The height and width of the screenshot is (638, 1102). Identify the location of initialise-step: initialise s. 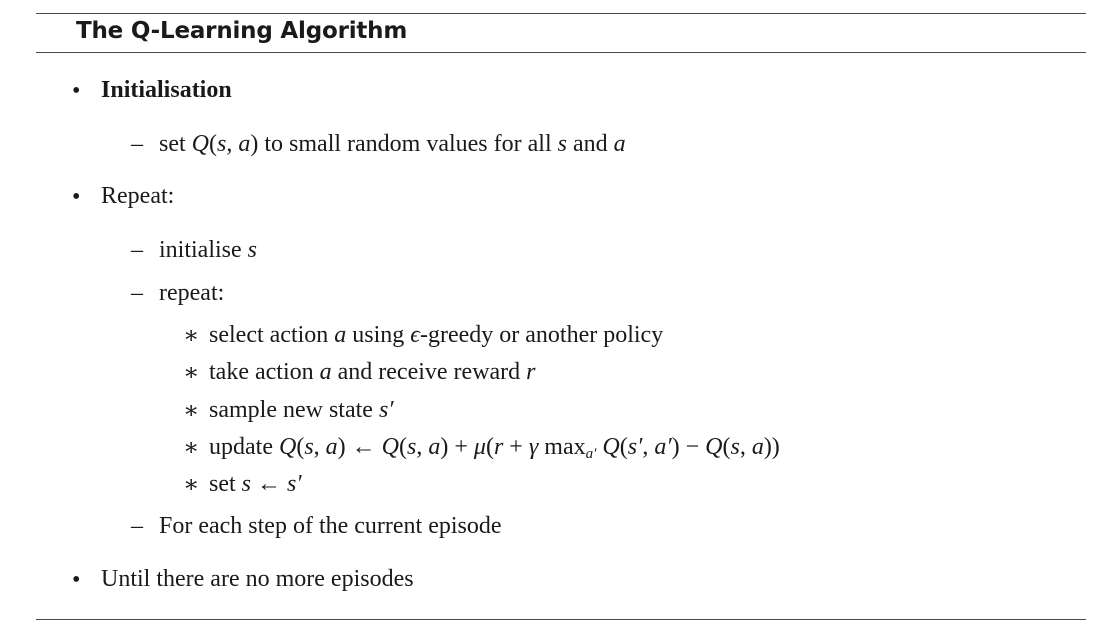
(208, 250).